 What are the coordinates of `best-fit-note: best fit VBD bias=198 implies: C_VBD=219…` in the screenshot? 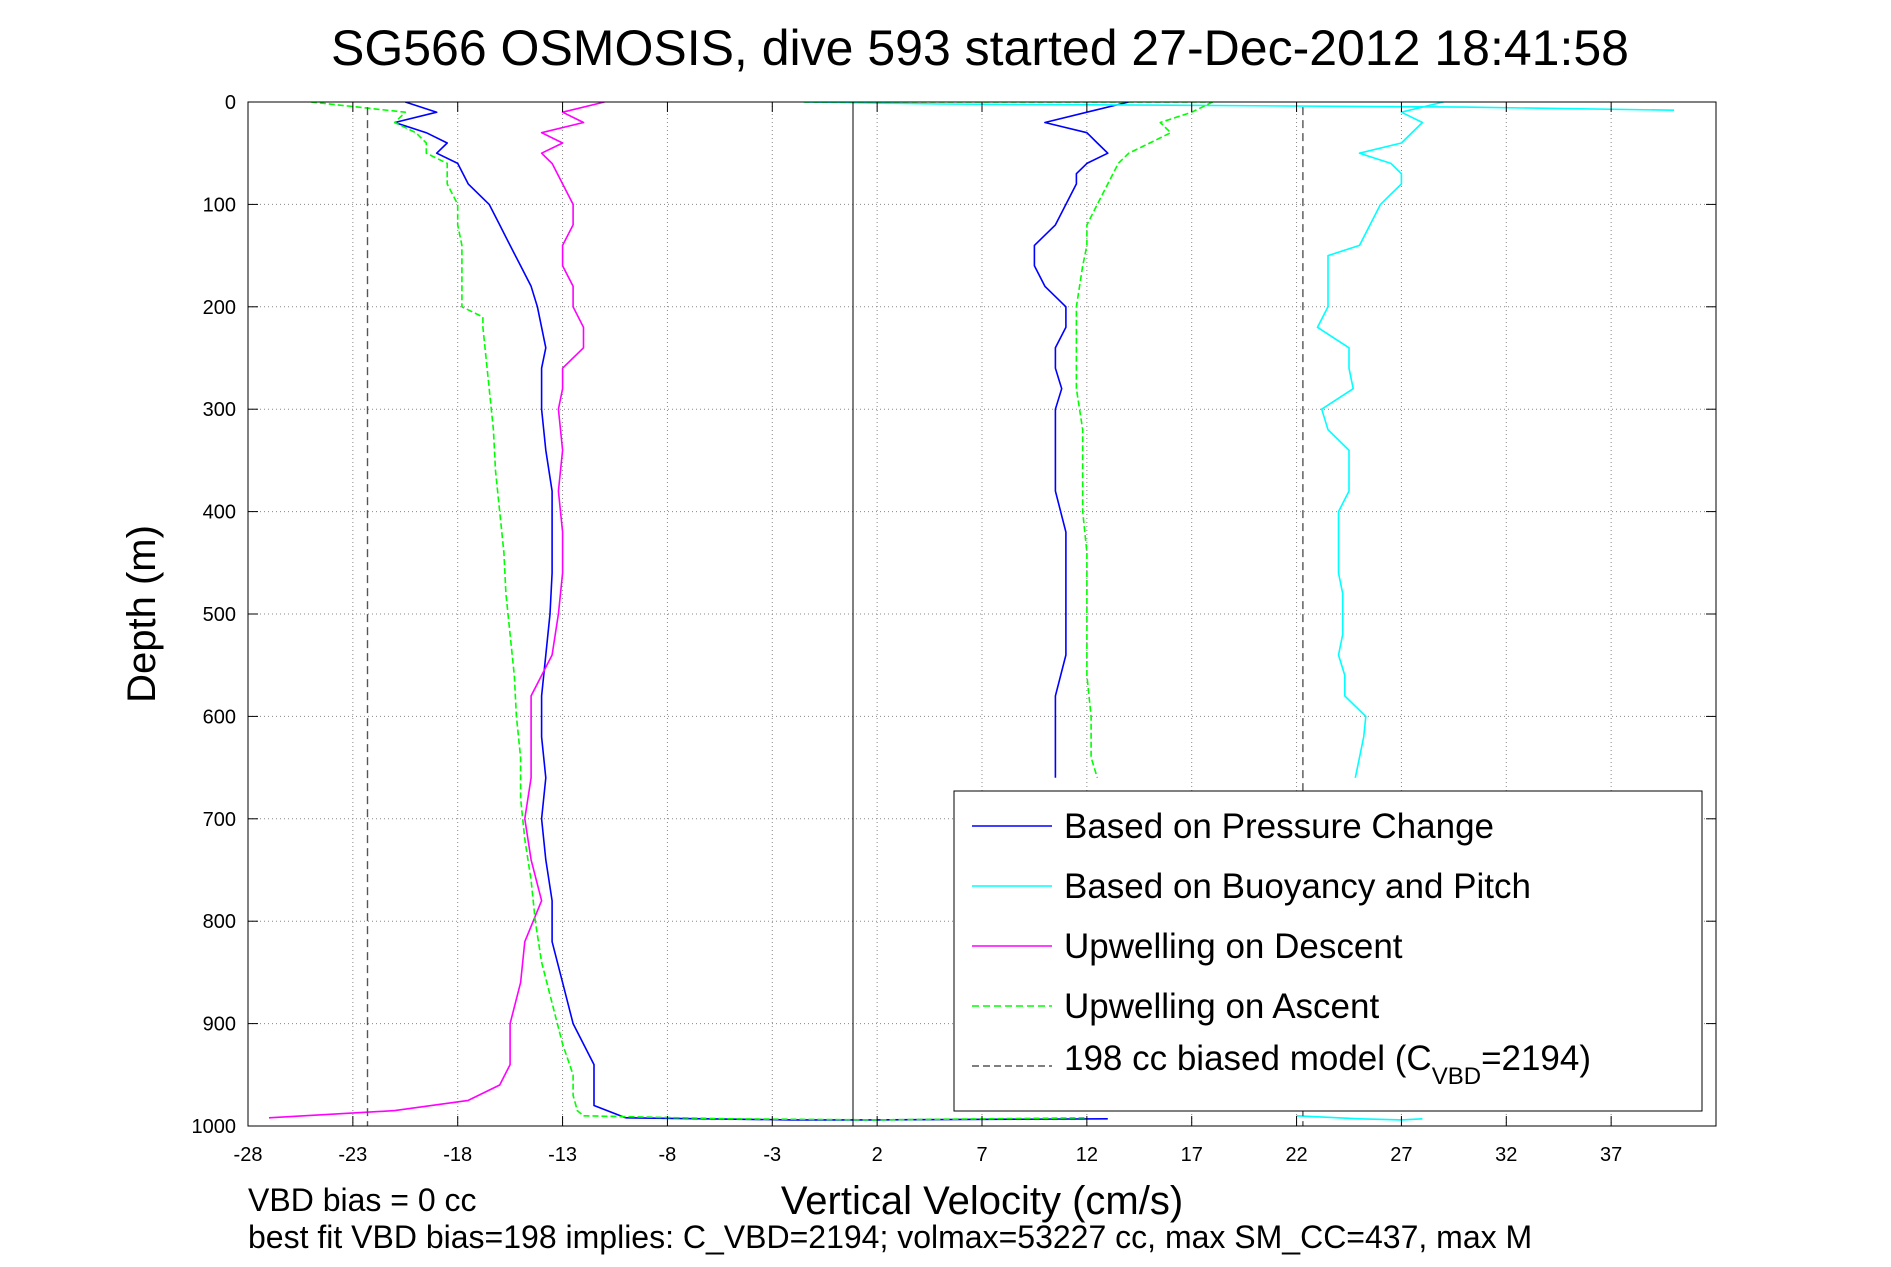 It's located at (890, 1237).